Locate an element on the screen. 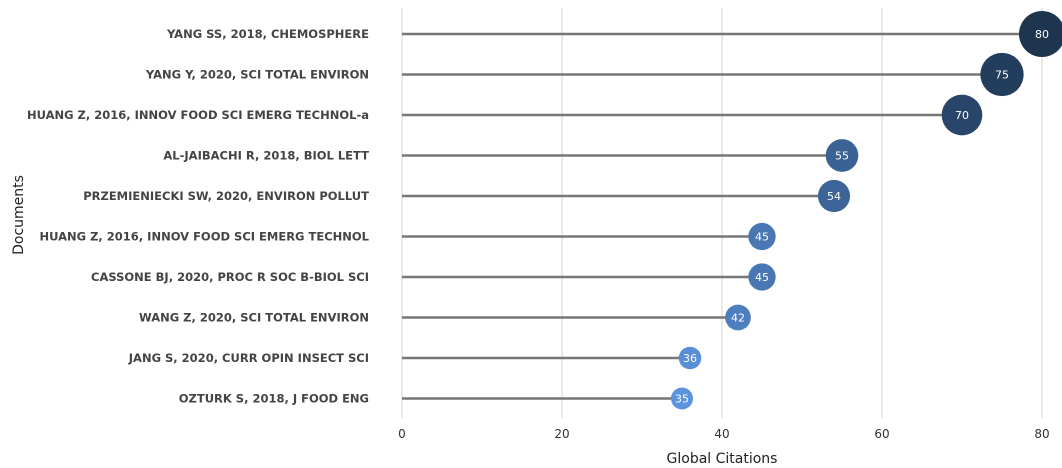 Image resolution: width=1062 pixels, height=468 pixels. category-label: PRZEMIENIECKI SW, 2020, ENVIRON POLLUT is located at coordinates (226, 196).